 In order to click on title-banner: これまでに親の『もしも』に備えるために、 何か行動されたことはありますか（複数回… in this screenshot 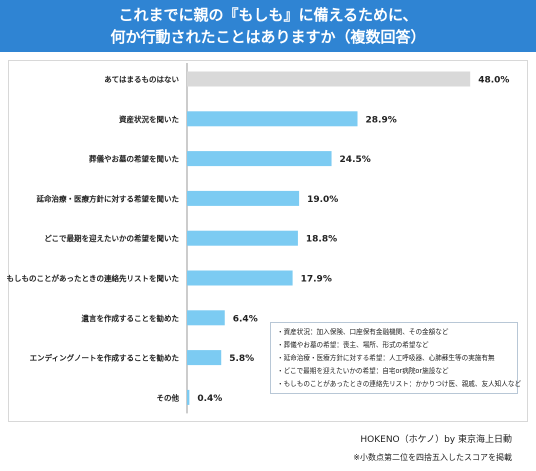, I will do `click(268, 26)`.